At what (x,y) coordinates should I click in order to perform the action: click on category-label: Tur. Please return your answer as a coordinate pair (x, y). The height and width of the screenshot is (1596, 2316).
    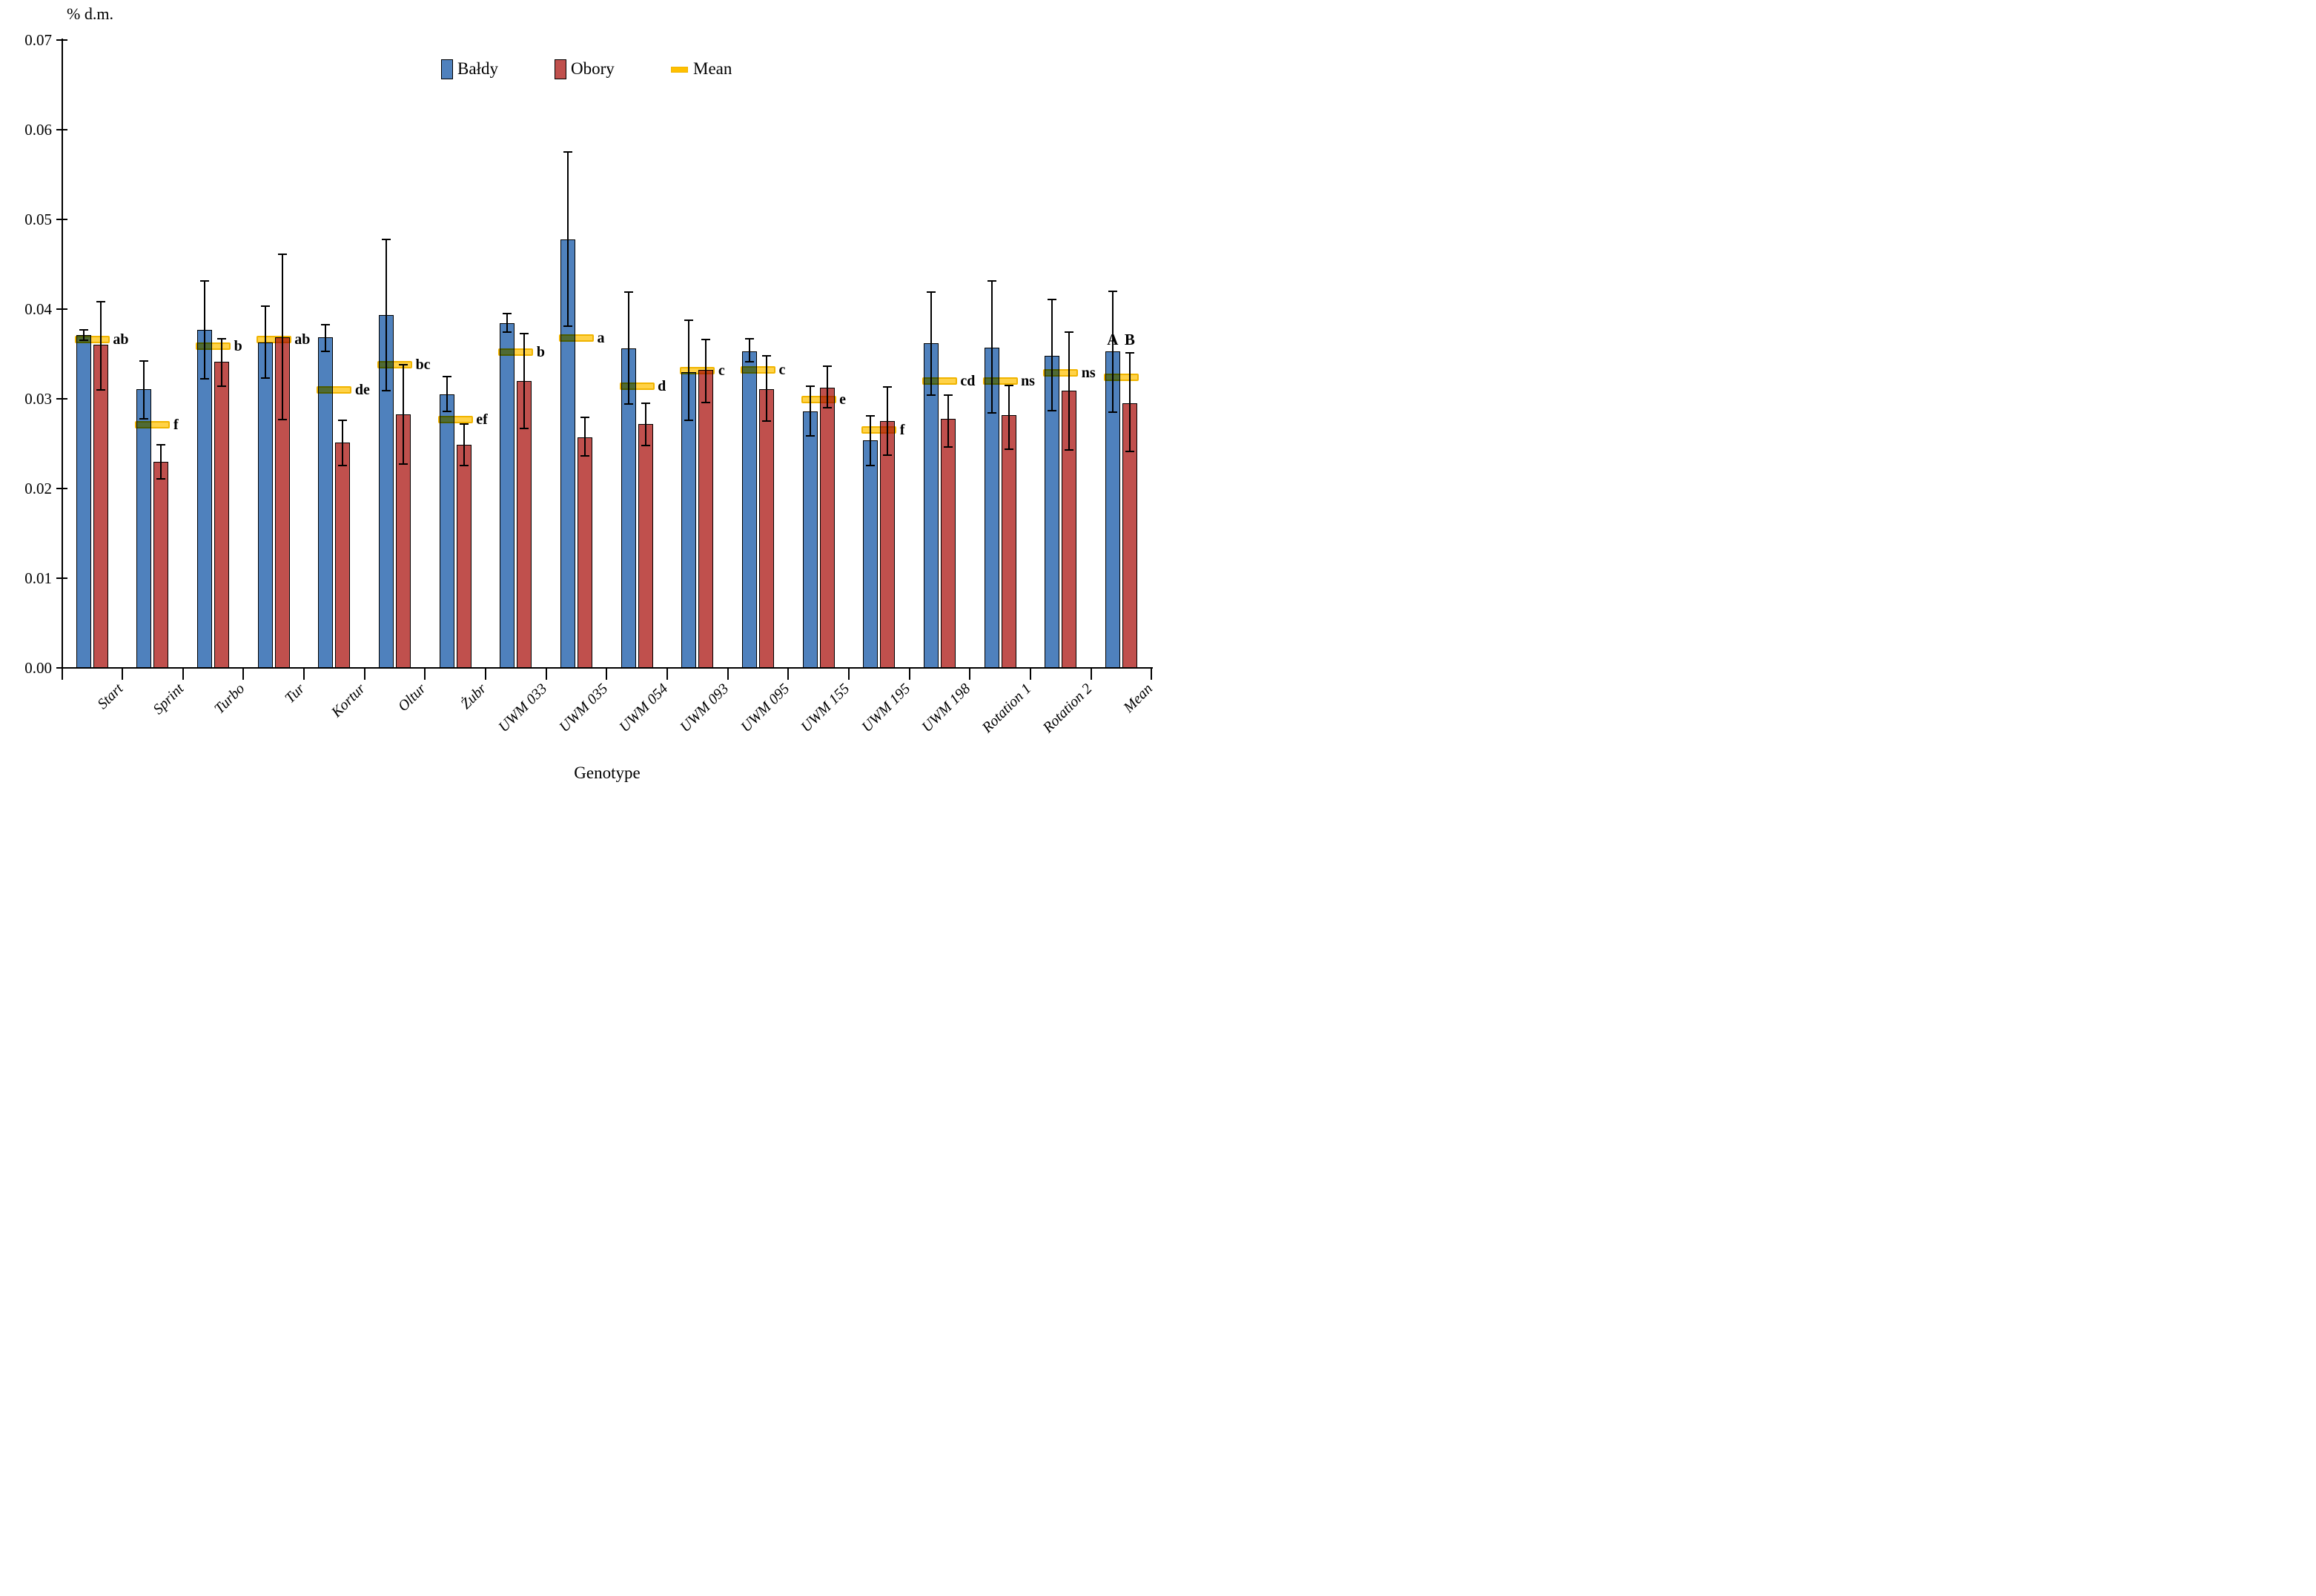
    Looking at the image, I should click on (295, 694).